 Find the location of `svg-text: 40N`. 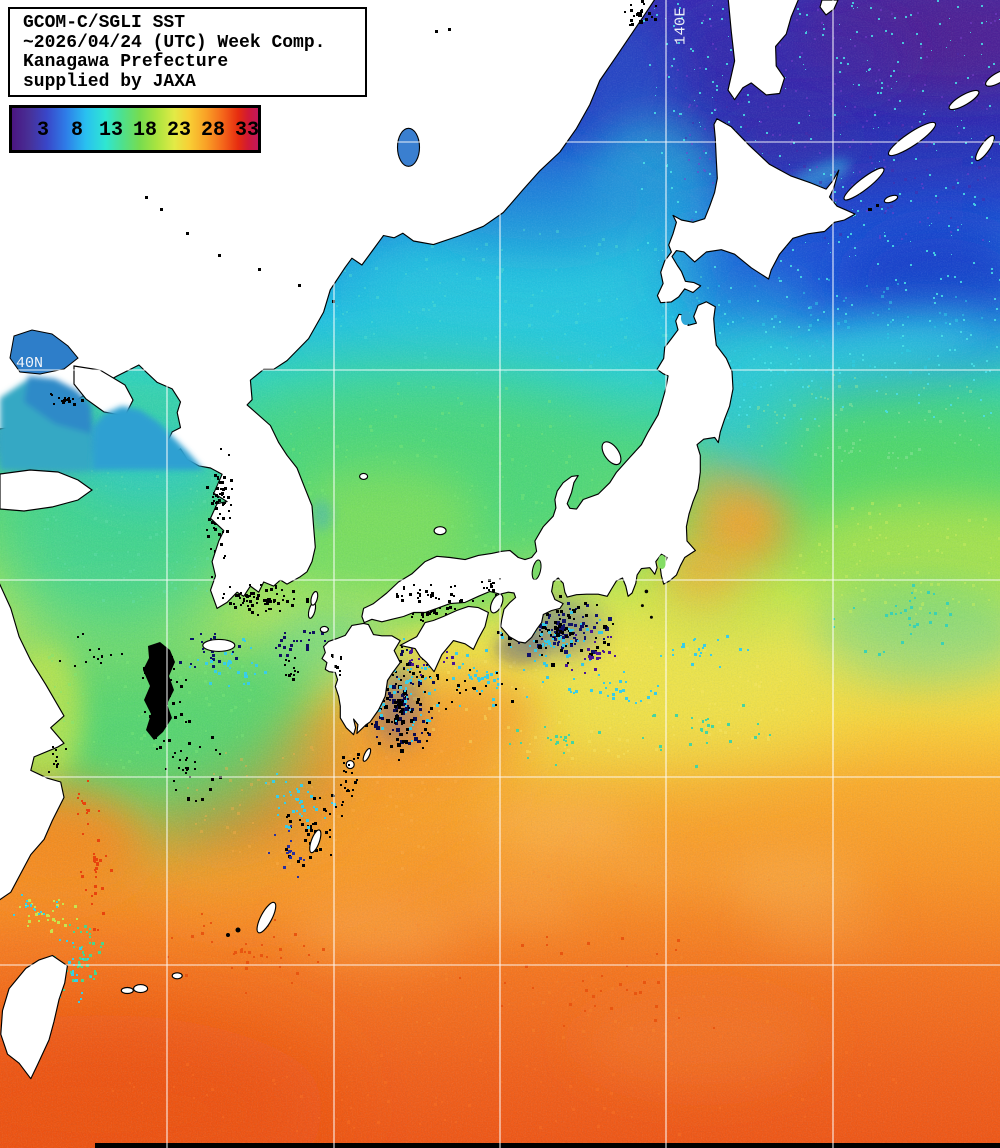

svg-text: 40N is located at coordinates (29, 363).